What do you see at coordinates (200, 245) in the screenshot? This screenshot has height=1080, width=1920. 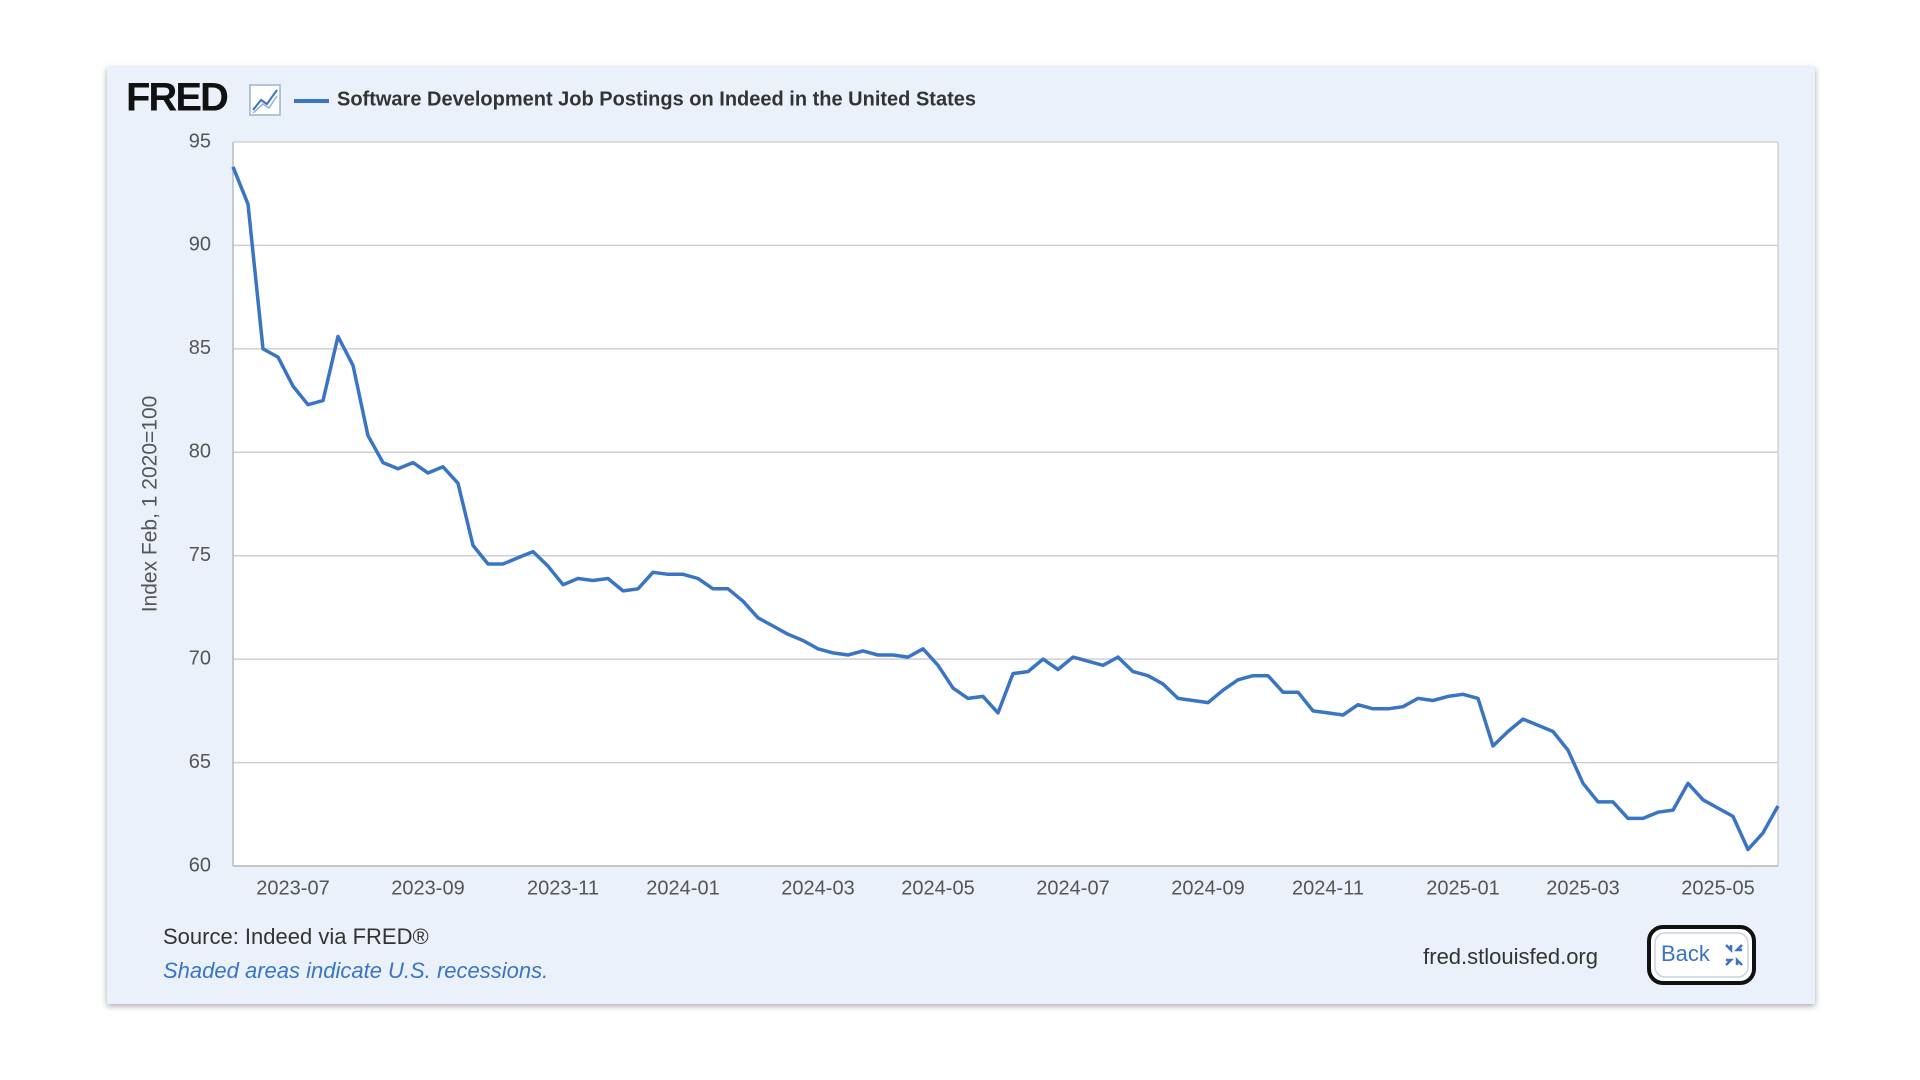 I see `y-tick-label: 90` at bounding box center [200, 245].